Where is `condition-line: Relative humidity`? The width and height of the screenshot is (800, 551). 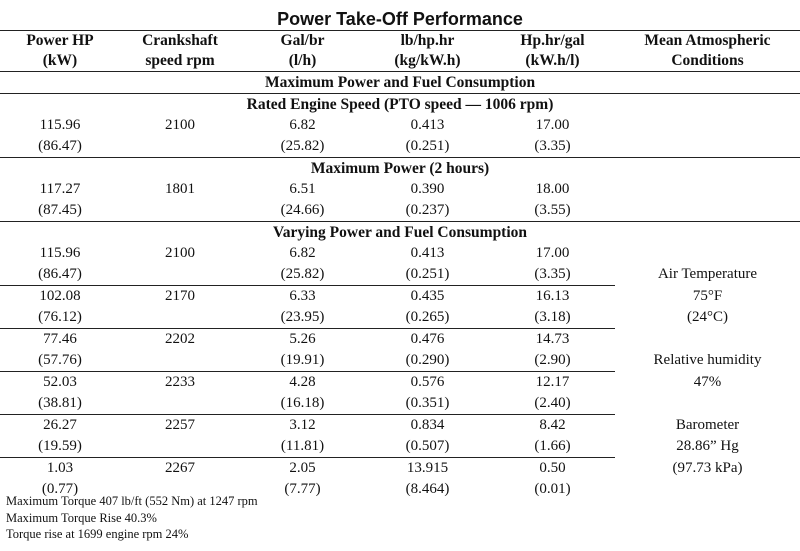
condition-line: Relative humidity is located at coordinates (707, 360).